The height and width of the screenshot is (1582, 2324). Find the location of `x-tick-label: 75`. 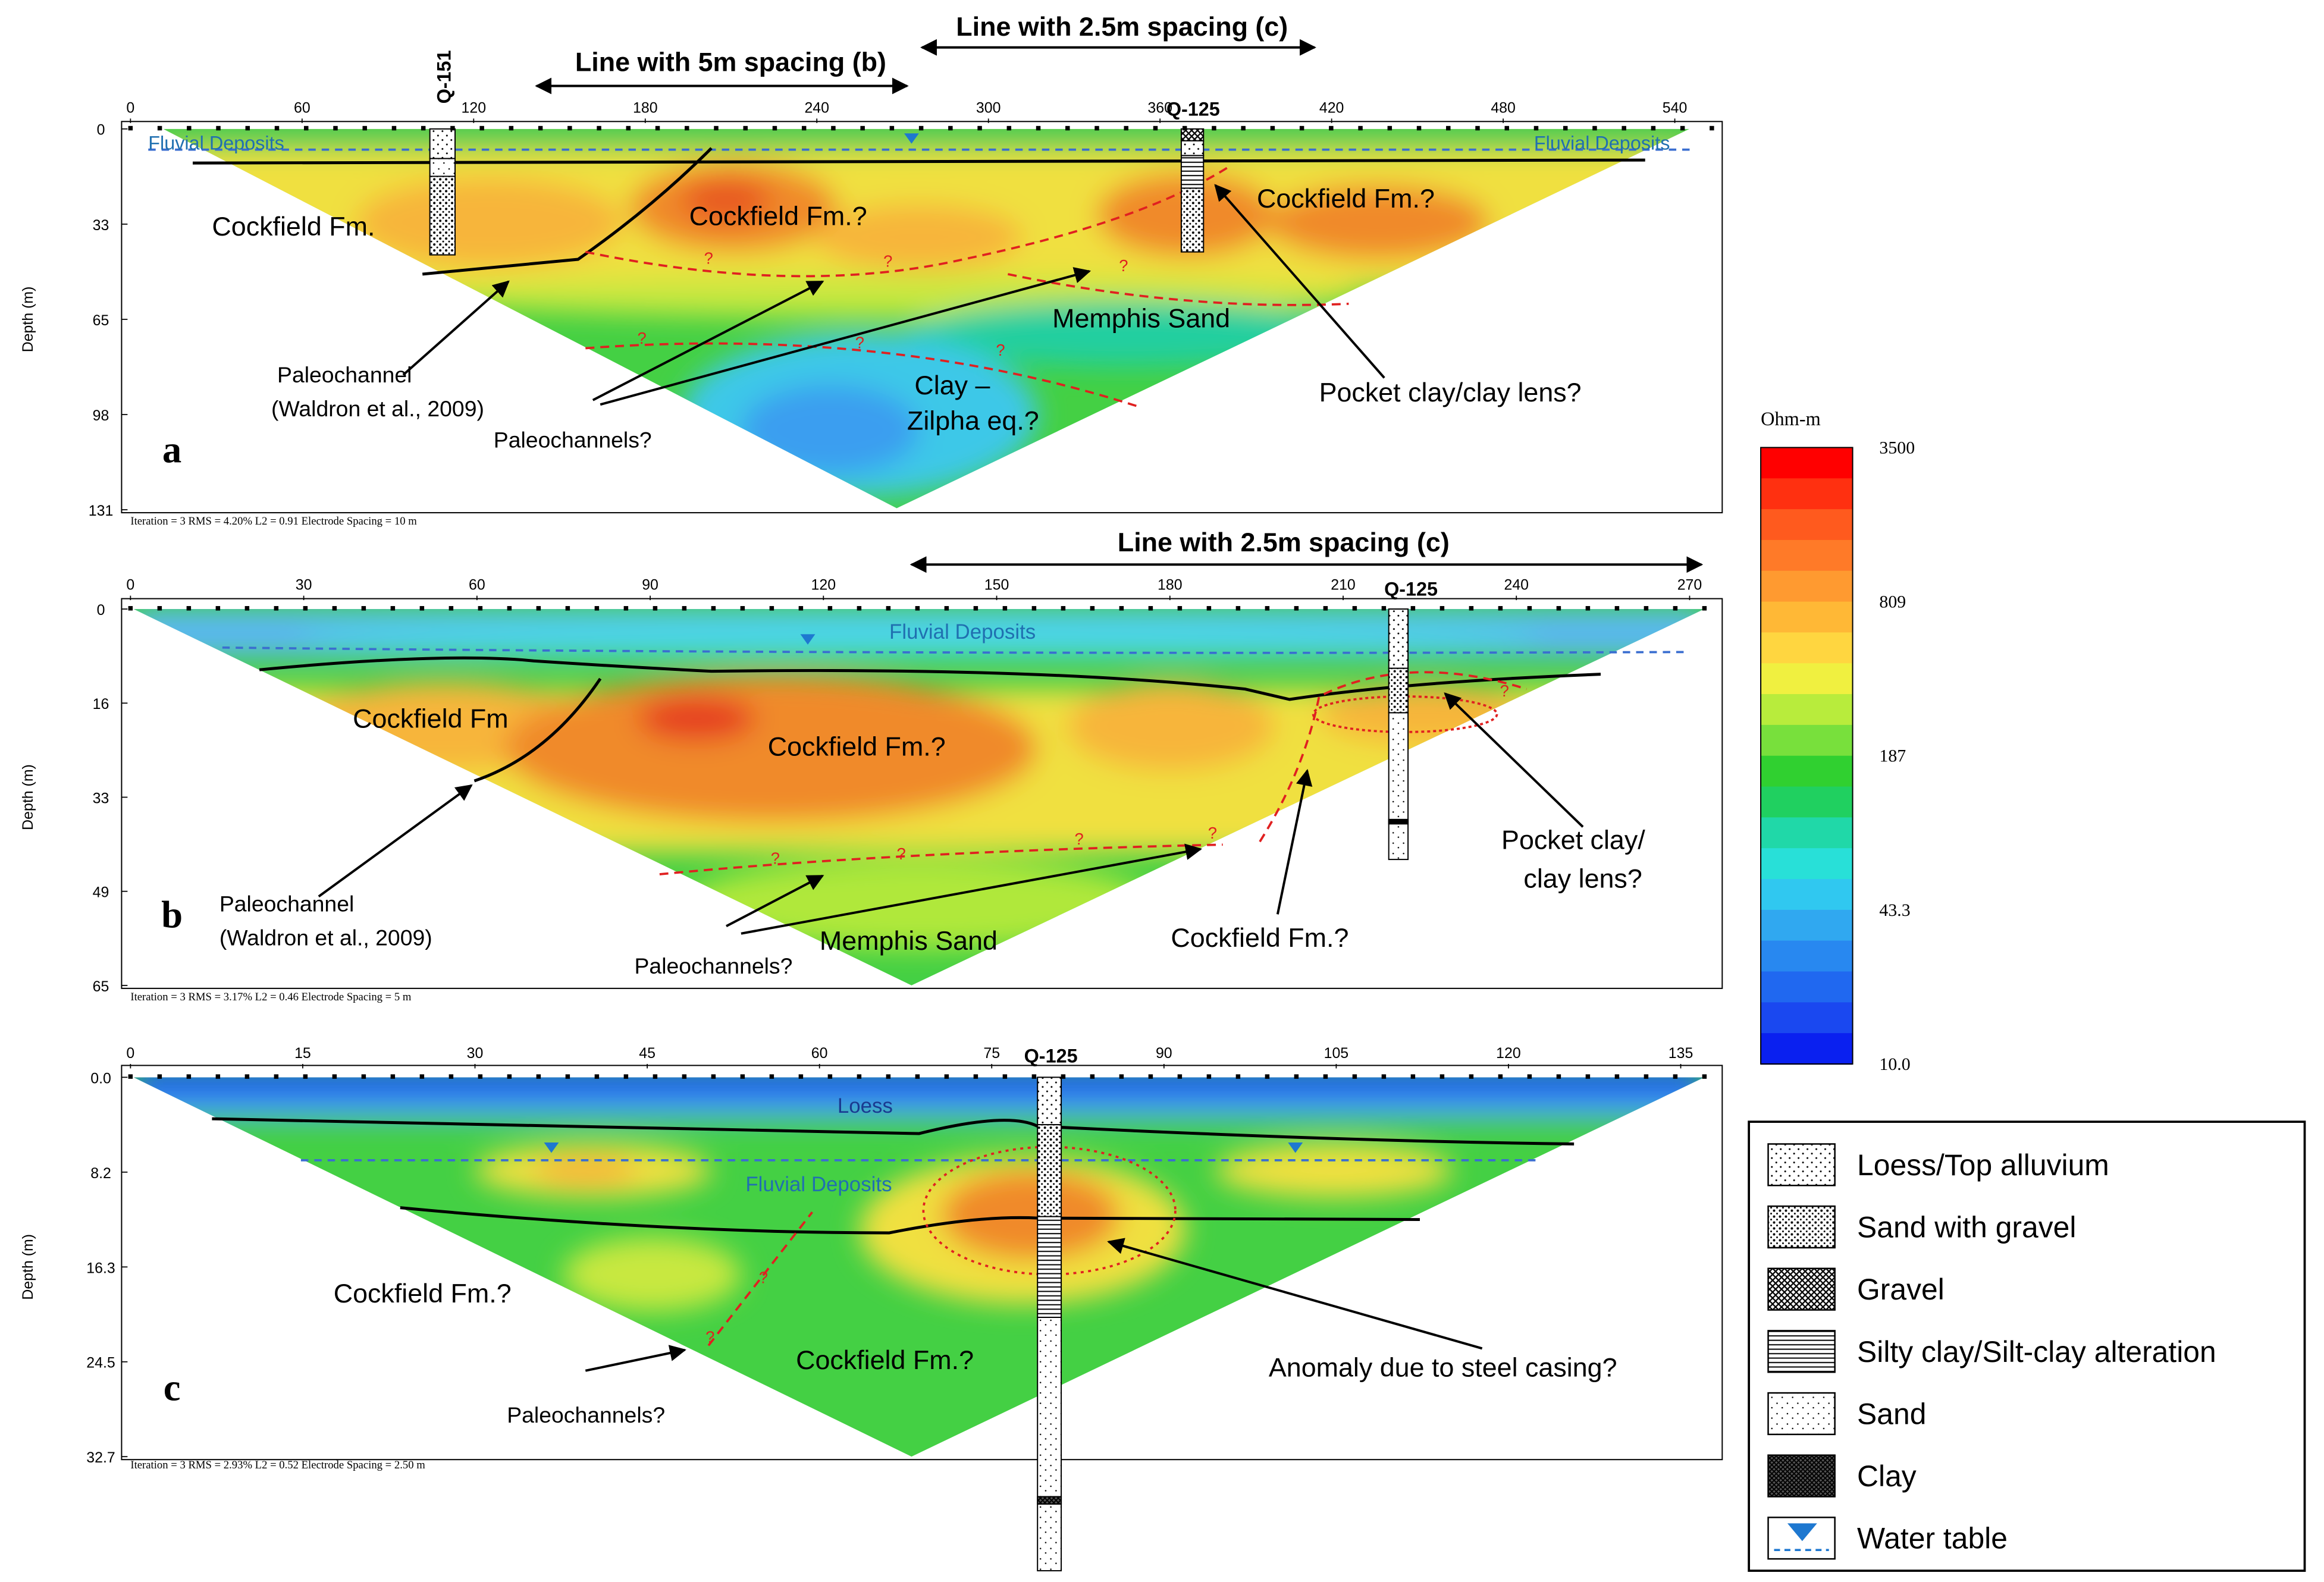

x-tick-label: 75 is located at coordinates (991, 1053).